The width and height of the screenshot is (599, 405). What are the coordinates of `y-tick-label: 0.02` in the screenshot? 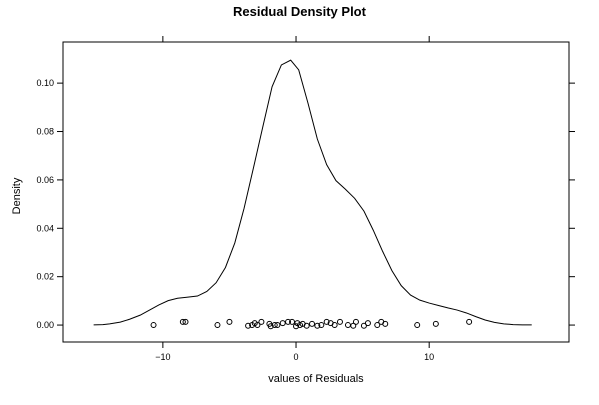 It's located at (45, 277).